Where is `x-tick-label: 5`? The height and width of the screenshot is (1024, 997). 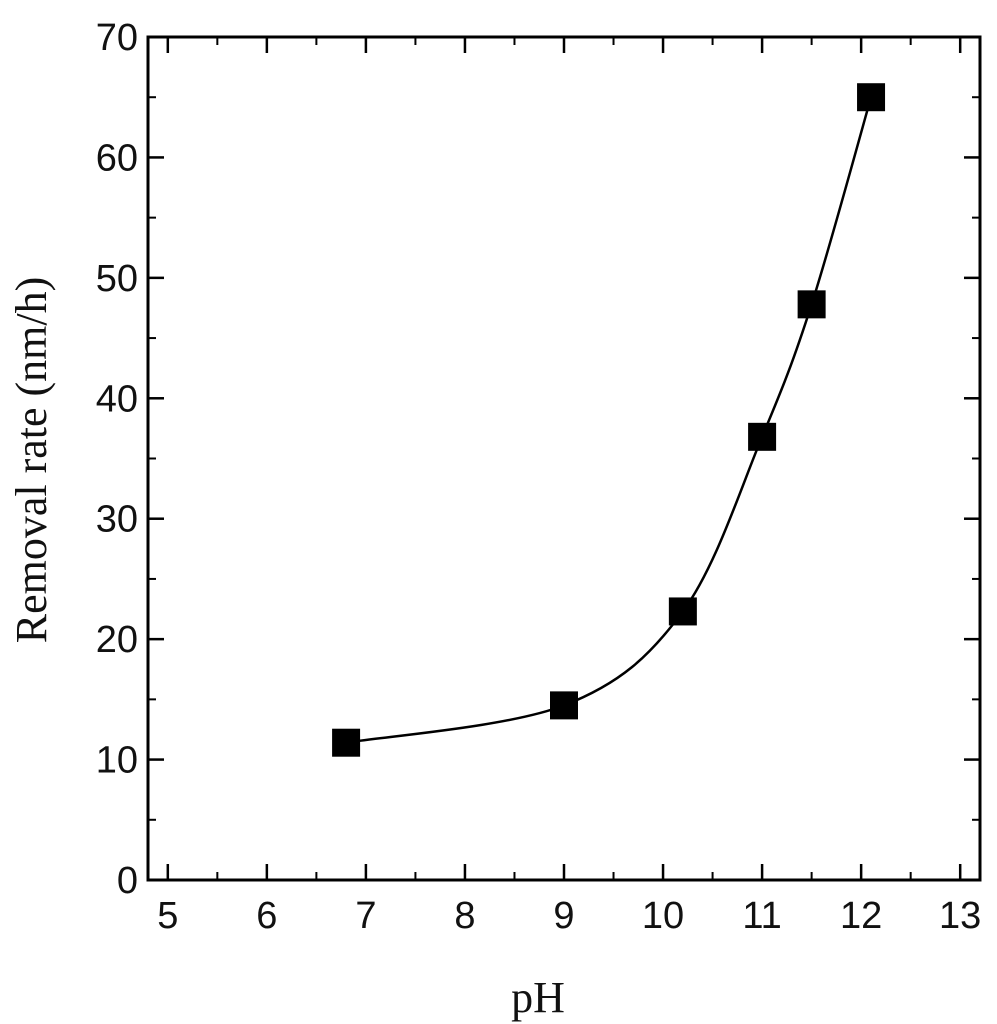 x-tick-label: 5 is located at coordinates (167, 916).